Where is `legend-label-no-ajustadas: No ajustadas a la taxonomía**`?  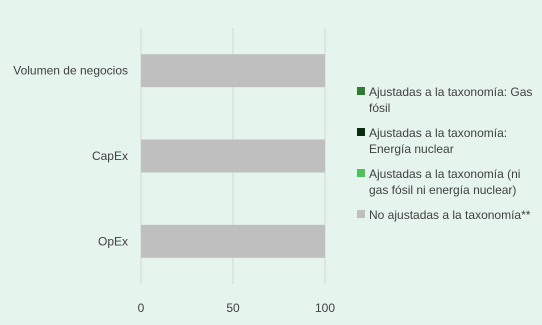 legend-label-no-ajustadas: No ajustadas a la taxonomía** is located at coordinates (450, 215).